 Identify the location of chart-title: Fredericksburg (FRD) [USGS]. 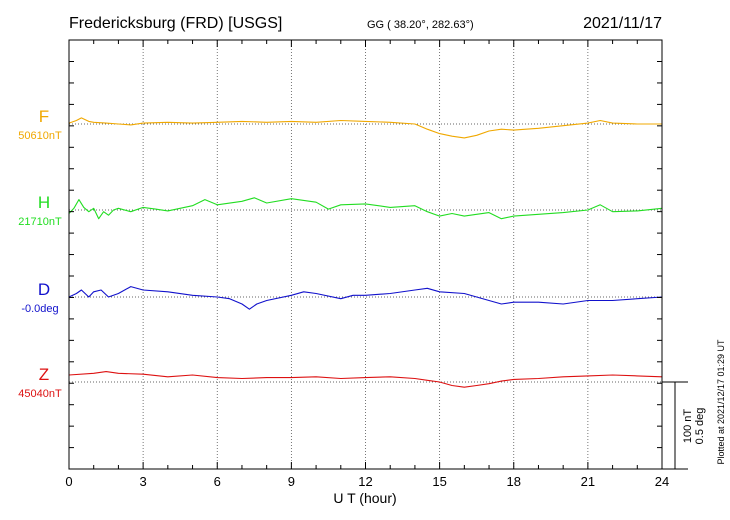
(175, 23).